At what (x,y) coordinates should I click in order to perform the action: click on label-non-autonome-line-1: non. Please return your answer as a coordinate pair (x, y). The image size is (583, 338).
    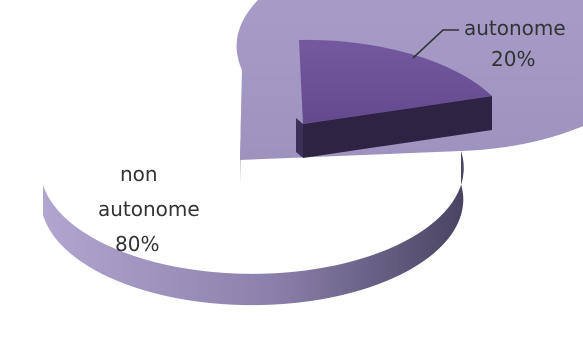
    Looking at the image, I should click on (139, 174).